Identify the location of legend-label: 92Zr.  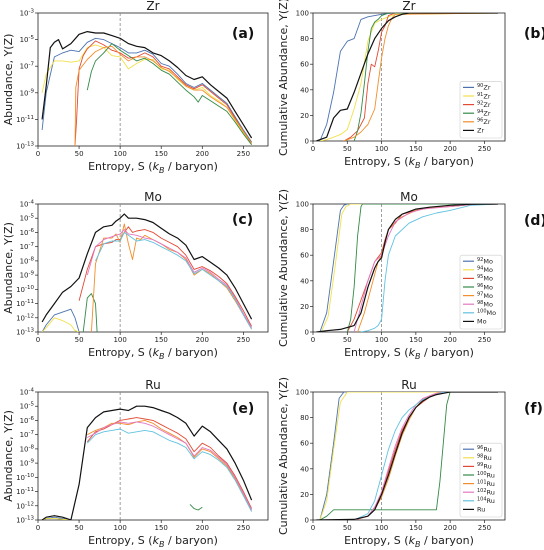
(484, 104).